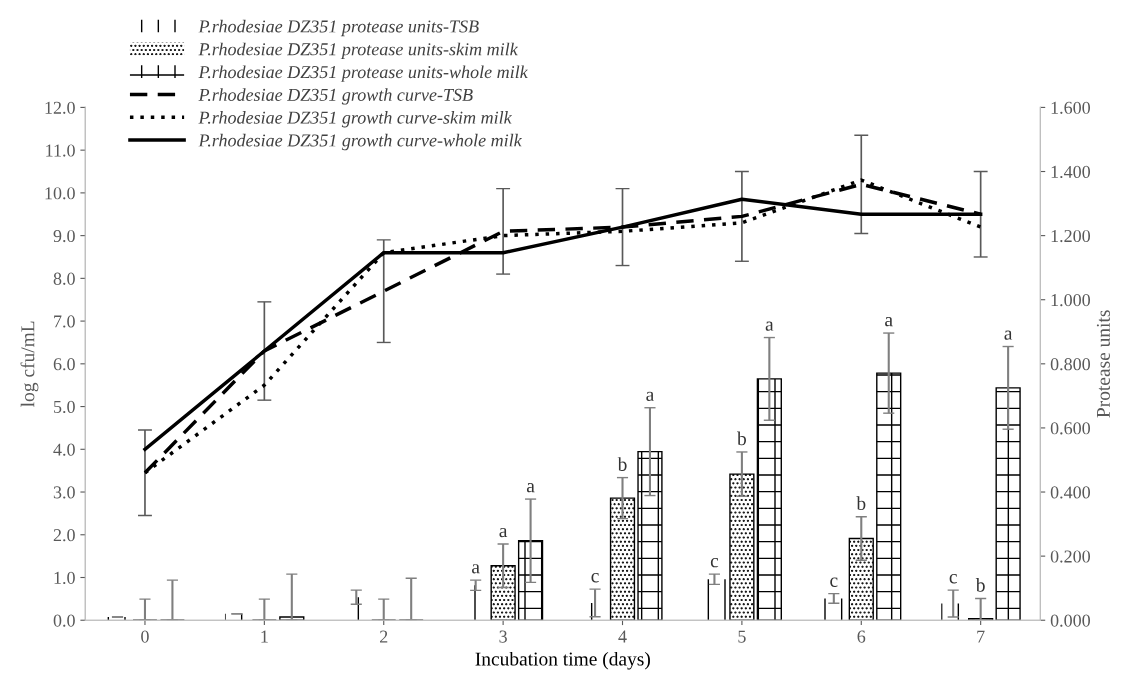 Image resolution: width=1137 pixels, height=693 pixels. What do you see at coordinates (60, 150) in the screenshot?
I see `y-tick-label: 11.0` at bounding box center [60, 150].